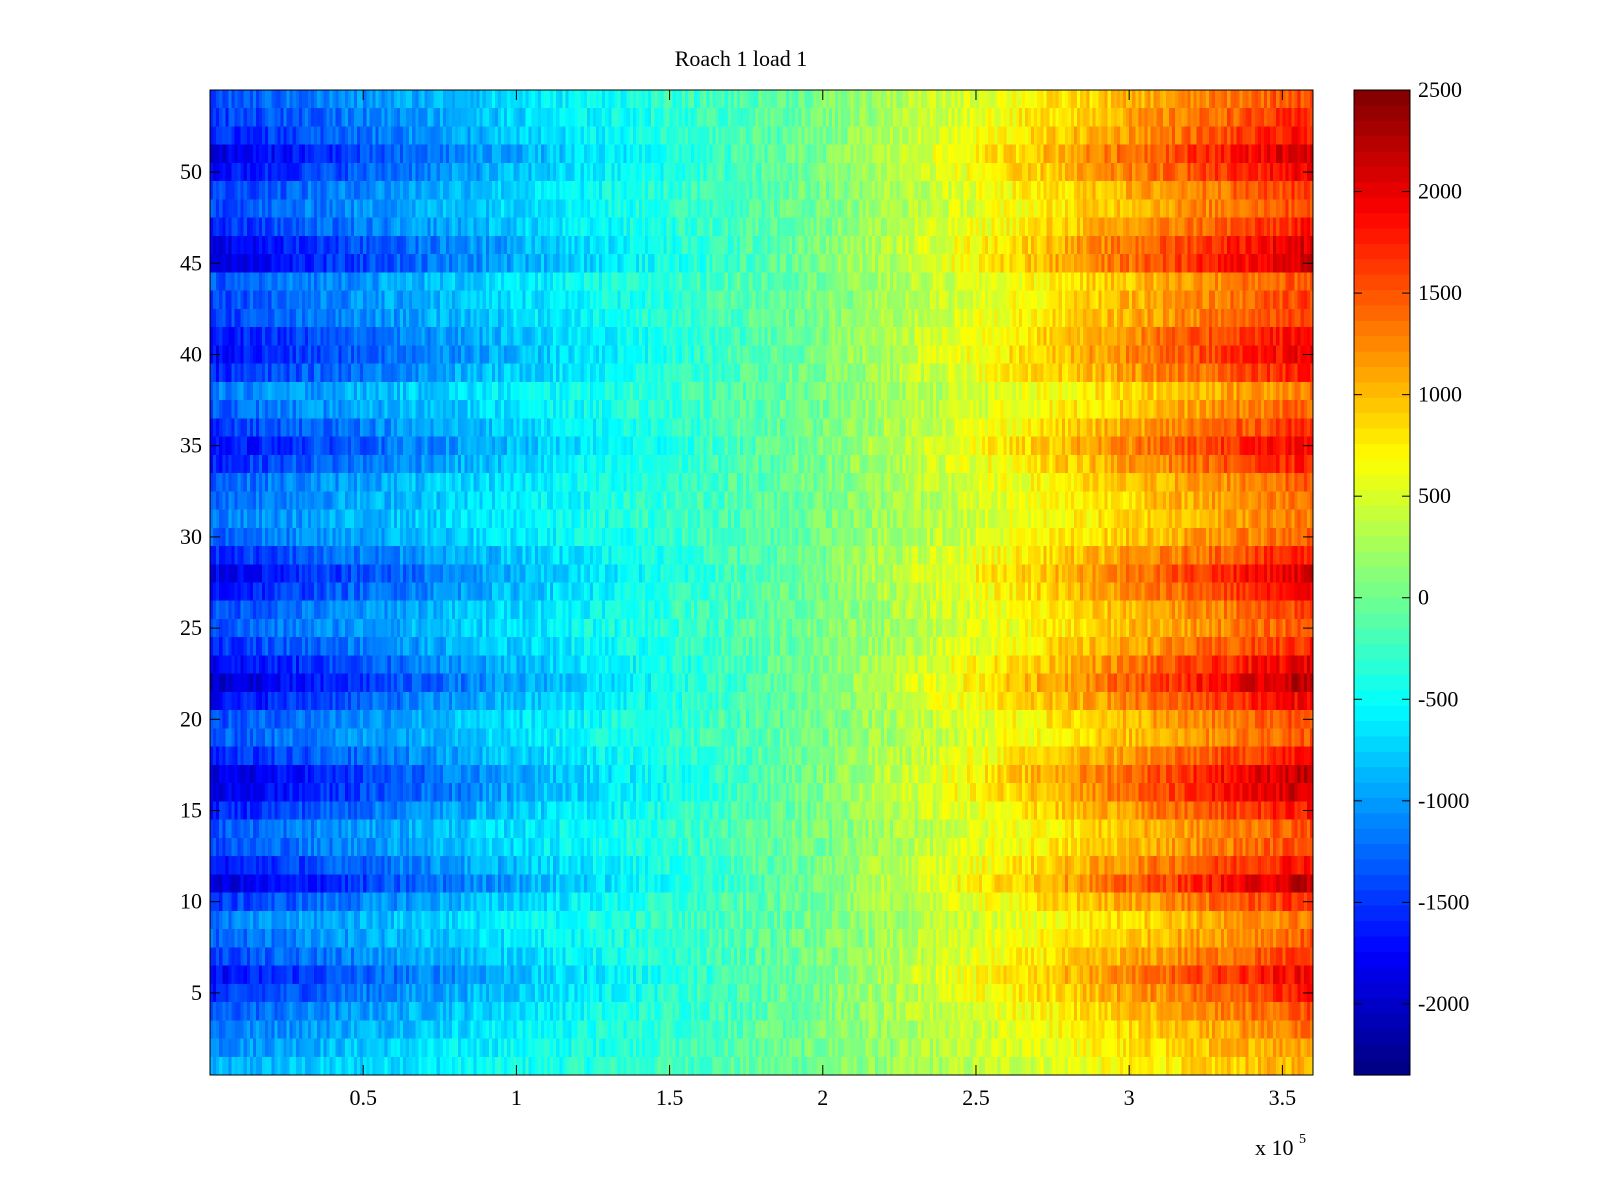  I want to click on x-tick-label: 1, so click(516, 1097).